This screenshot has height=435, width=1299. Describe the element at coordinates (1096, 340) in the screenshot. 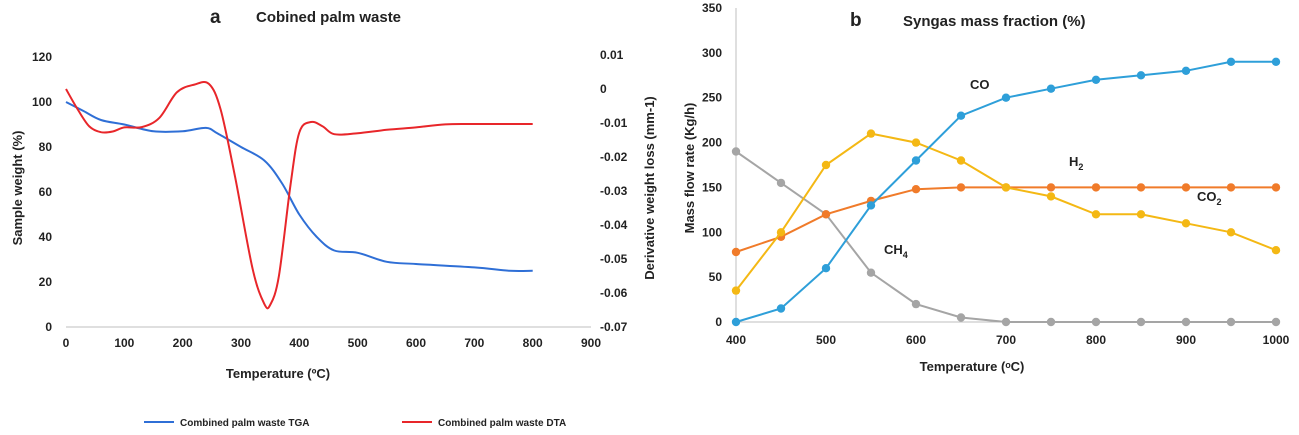

I see `panel-b-x-tick: 800` at that location.